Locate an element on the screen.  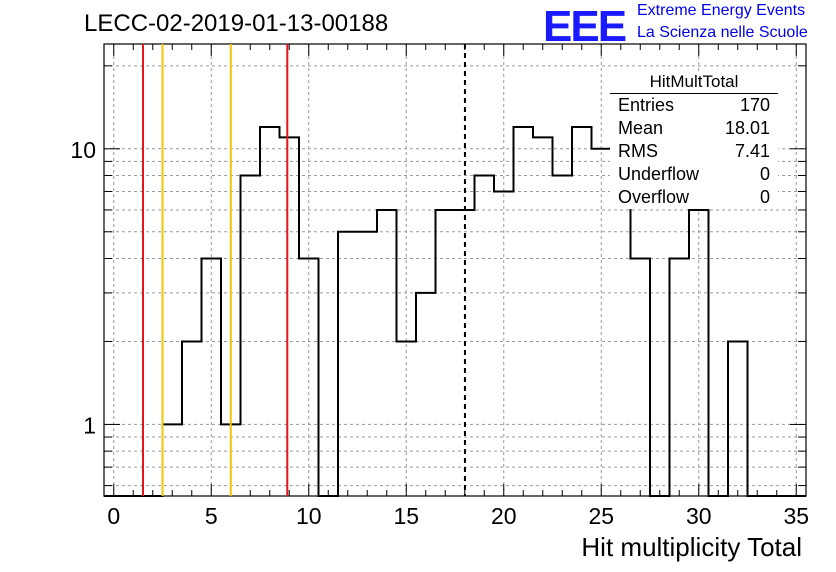
stats-row-mean: Mean 18.01 is located at coordinates (694, 128).